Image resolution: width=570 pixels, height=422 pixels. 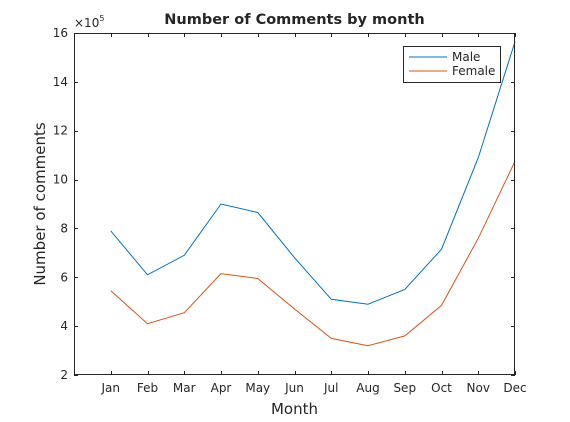 What do you see at coordinates (64, 228) in the screenshot?
I see `y-tick-label-8: 8` at bounding box center [64, 228].